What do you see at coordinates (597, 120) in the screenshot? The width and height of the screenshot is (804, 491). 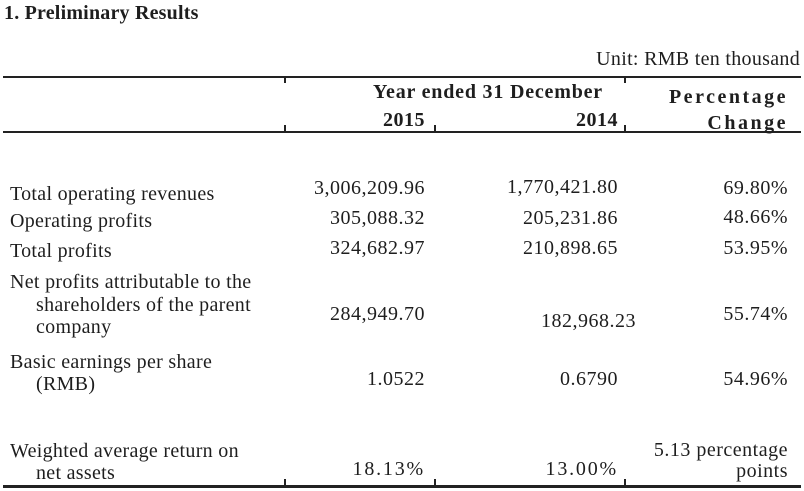 I see `header-2014: 2014` at bounding box center [597, 120].